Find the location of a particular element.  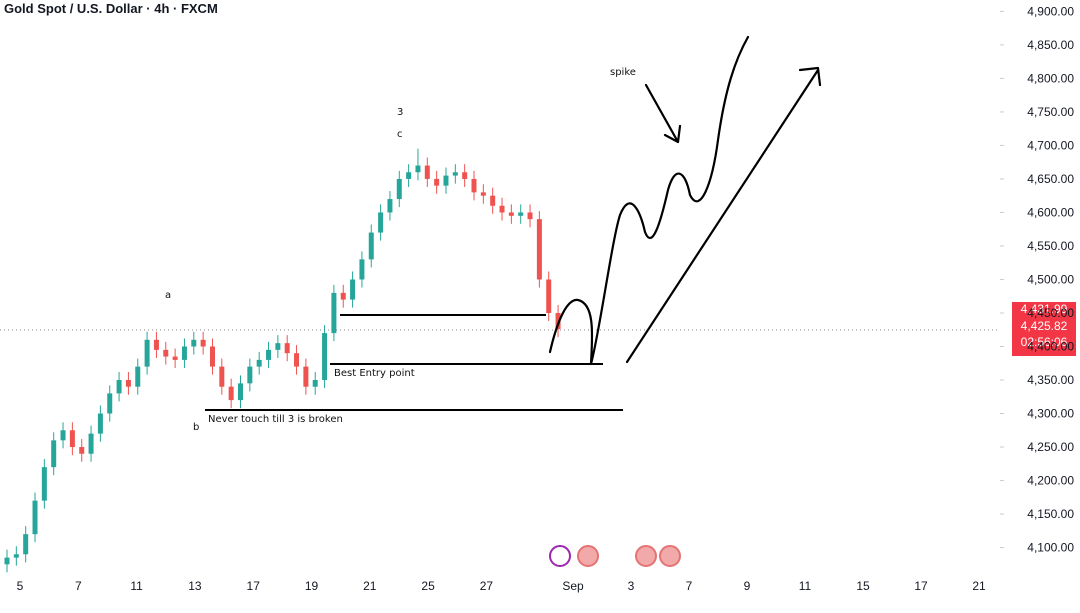

annotation: 3 is located at coordinates (400, 112).